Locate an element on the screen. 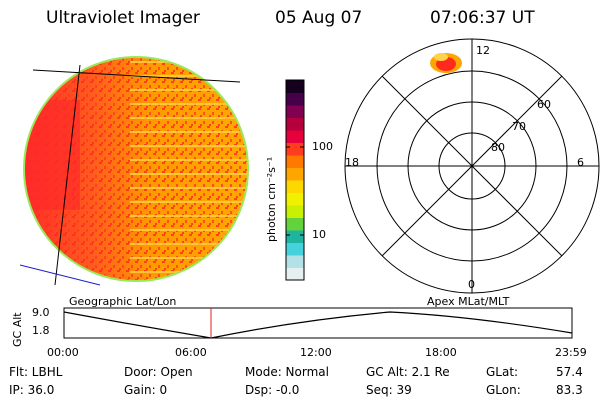 This screenshot has width=600, height=400. timeline-ytick-top: 9.0 is located at coordinates (41, 312).